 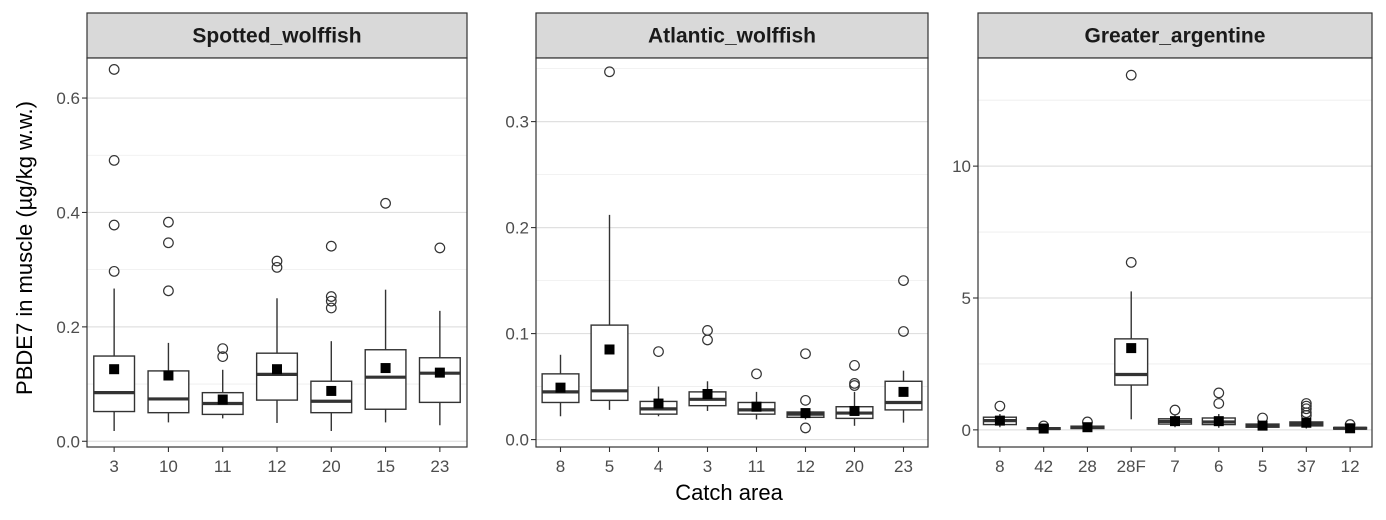 What do you see at coordinates (1306, 466) in the screenshot?
I see `x-tick-label: 37` at bounding box center [1306, 466].